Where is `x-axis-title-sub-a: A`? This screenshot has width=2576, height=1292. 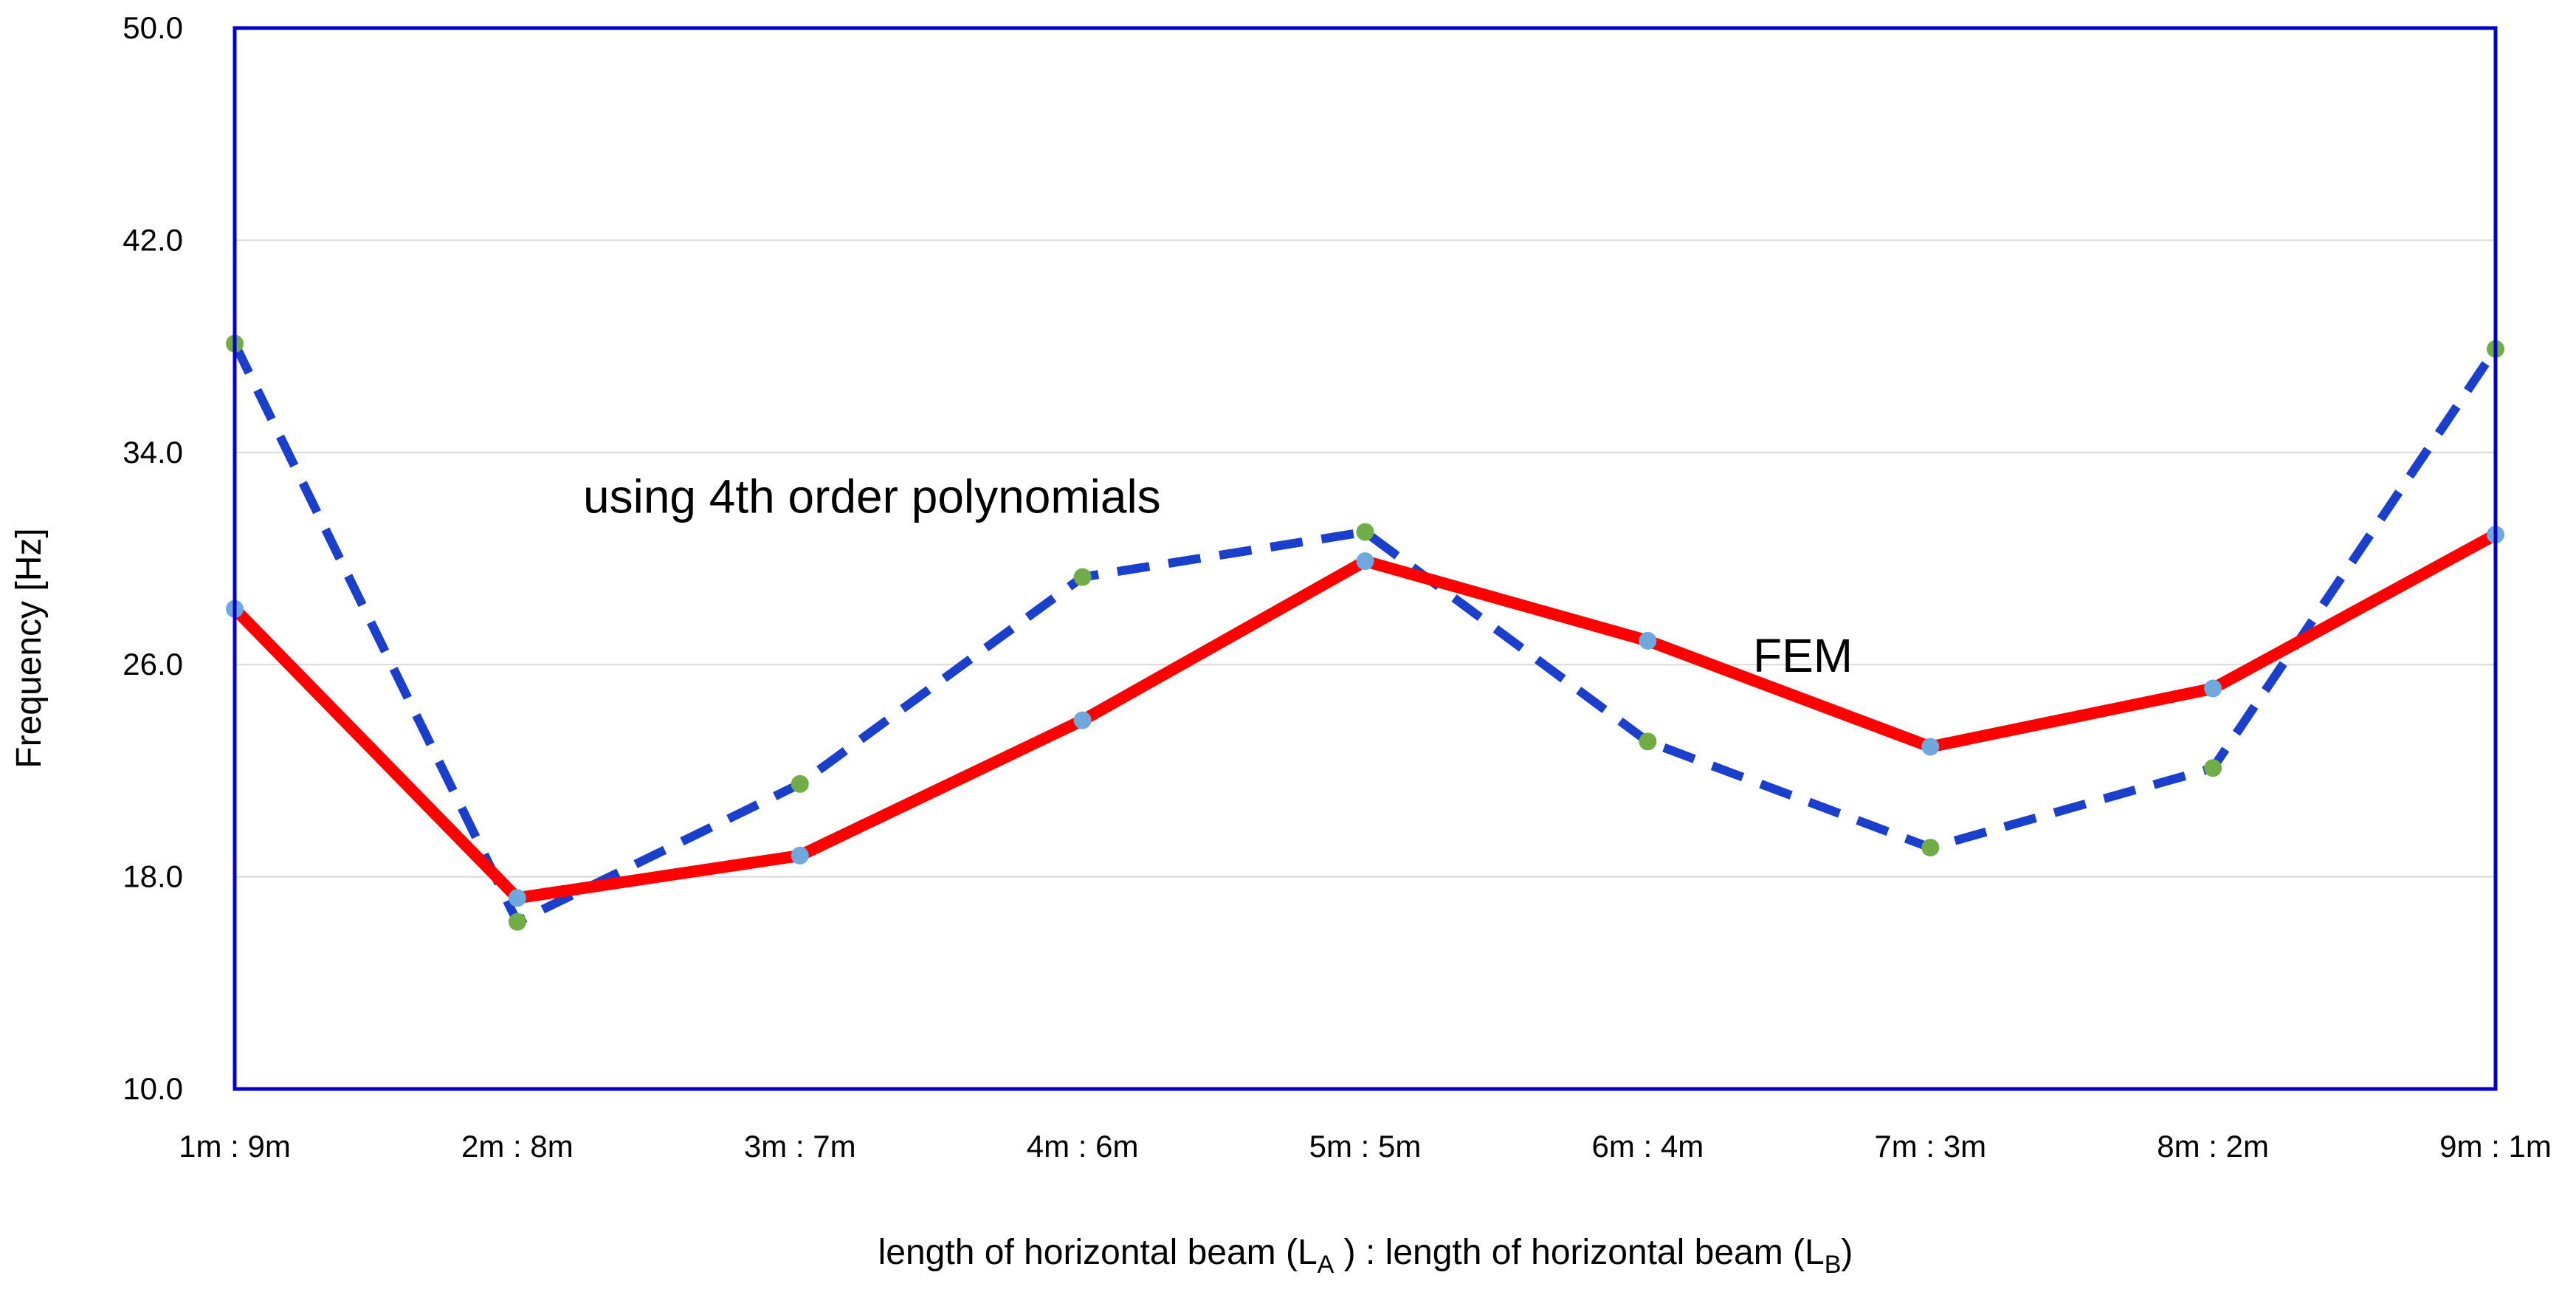
x-axis-title-sub-a: A is located at coordinates (1327, 1265).